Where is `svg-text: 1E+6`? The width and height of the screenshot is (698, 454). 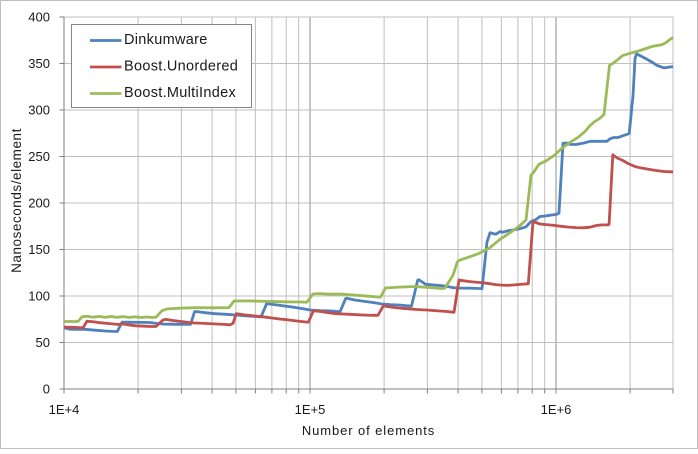
svg-text: 1E+6 is located at coordinates (556, 409).